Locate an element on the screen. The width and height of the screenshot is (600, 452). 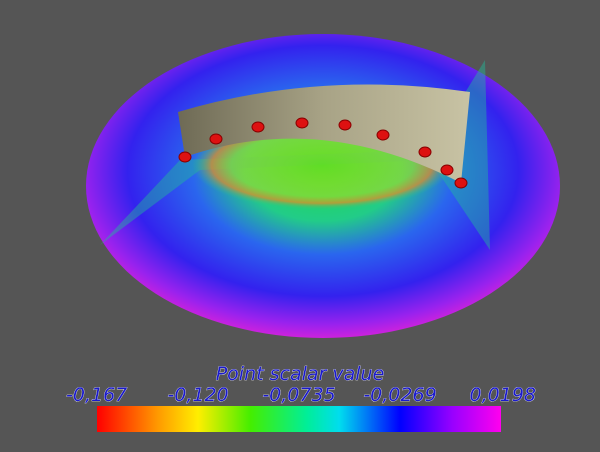
colorbar-label: -0,0269 is located at coordinates (399, 395).